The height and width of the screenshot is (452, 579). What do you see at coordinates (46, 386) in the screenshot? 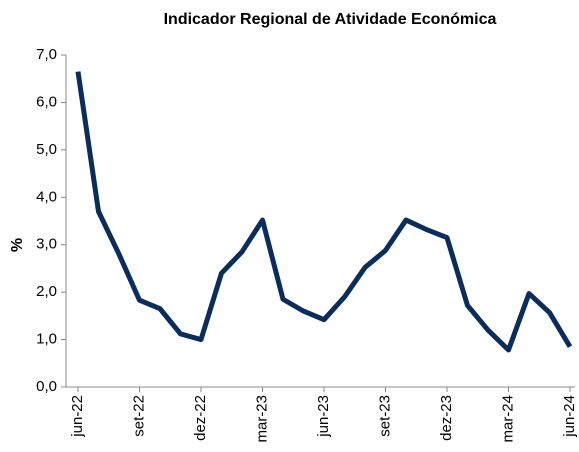
I see `y-tick-label: 0,0` at bounding box center [46, 386].